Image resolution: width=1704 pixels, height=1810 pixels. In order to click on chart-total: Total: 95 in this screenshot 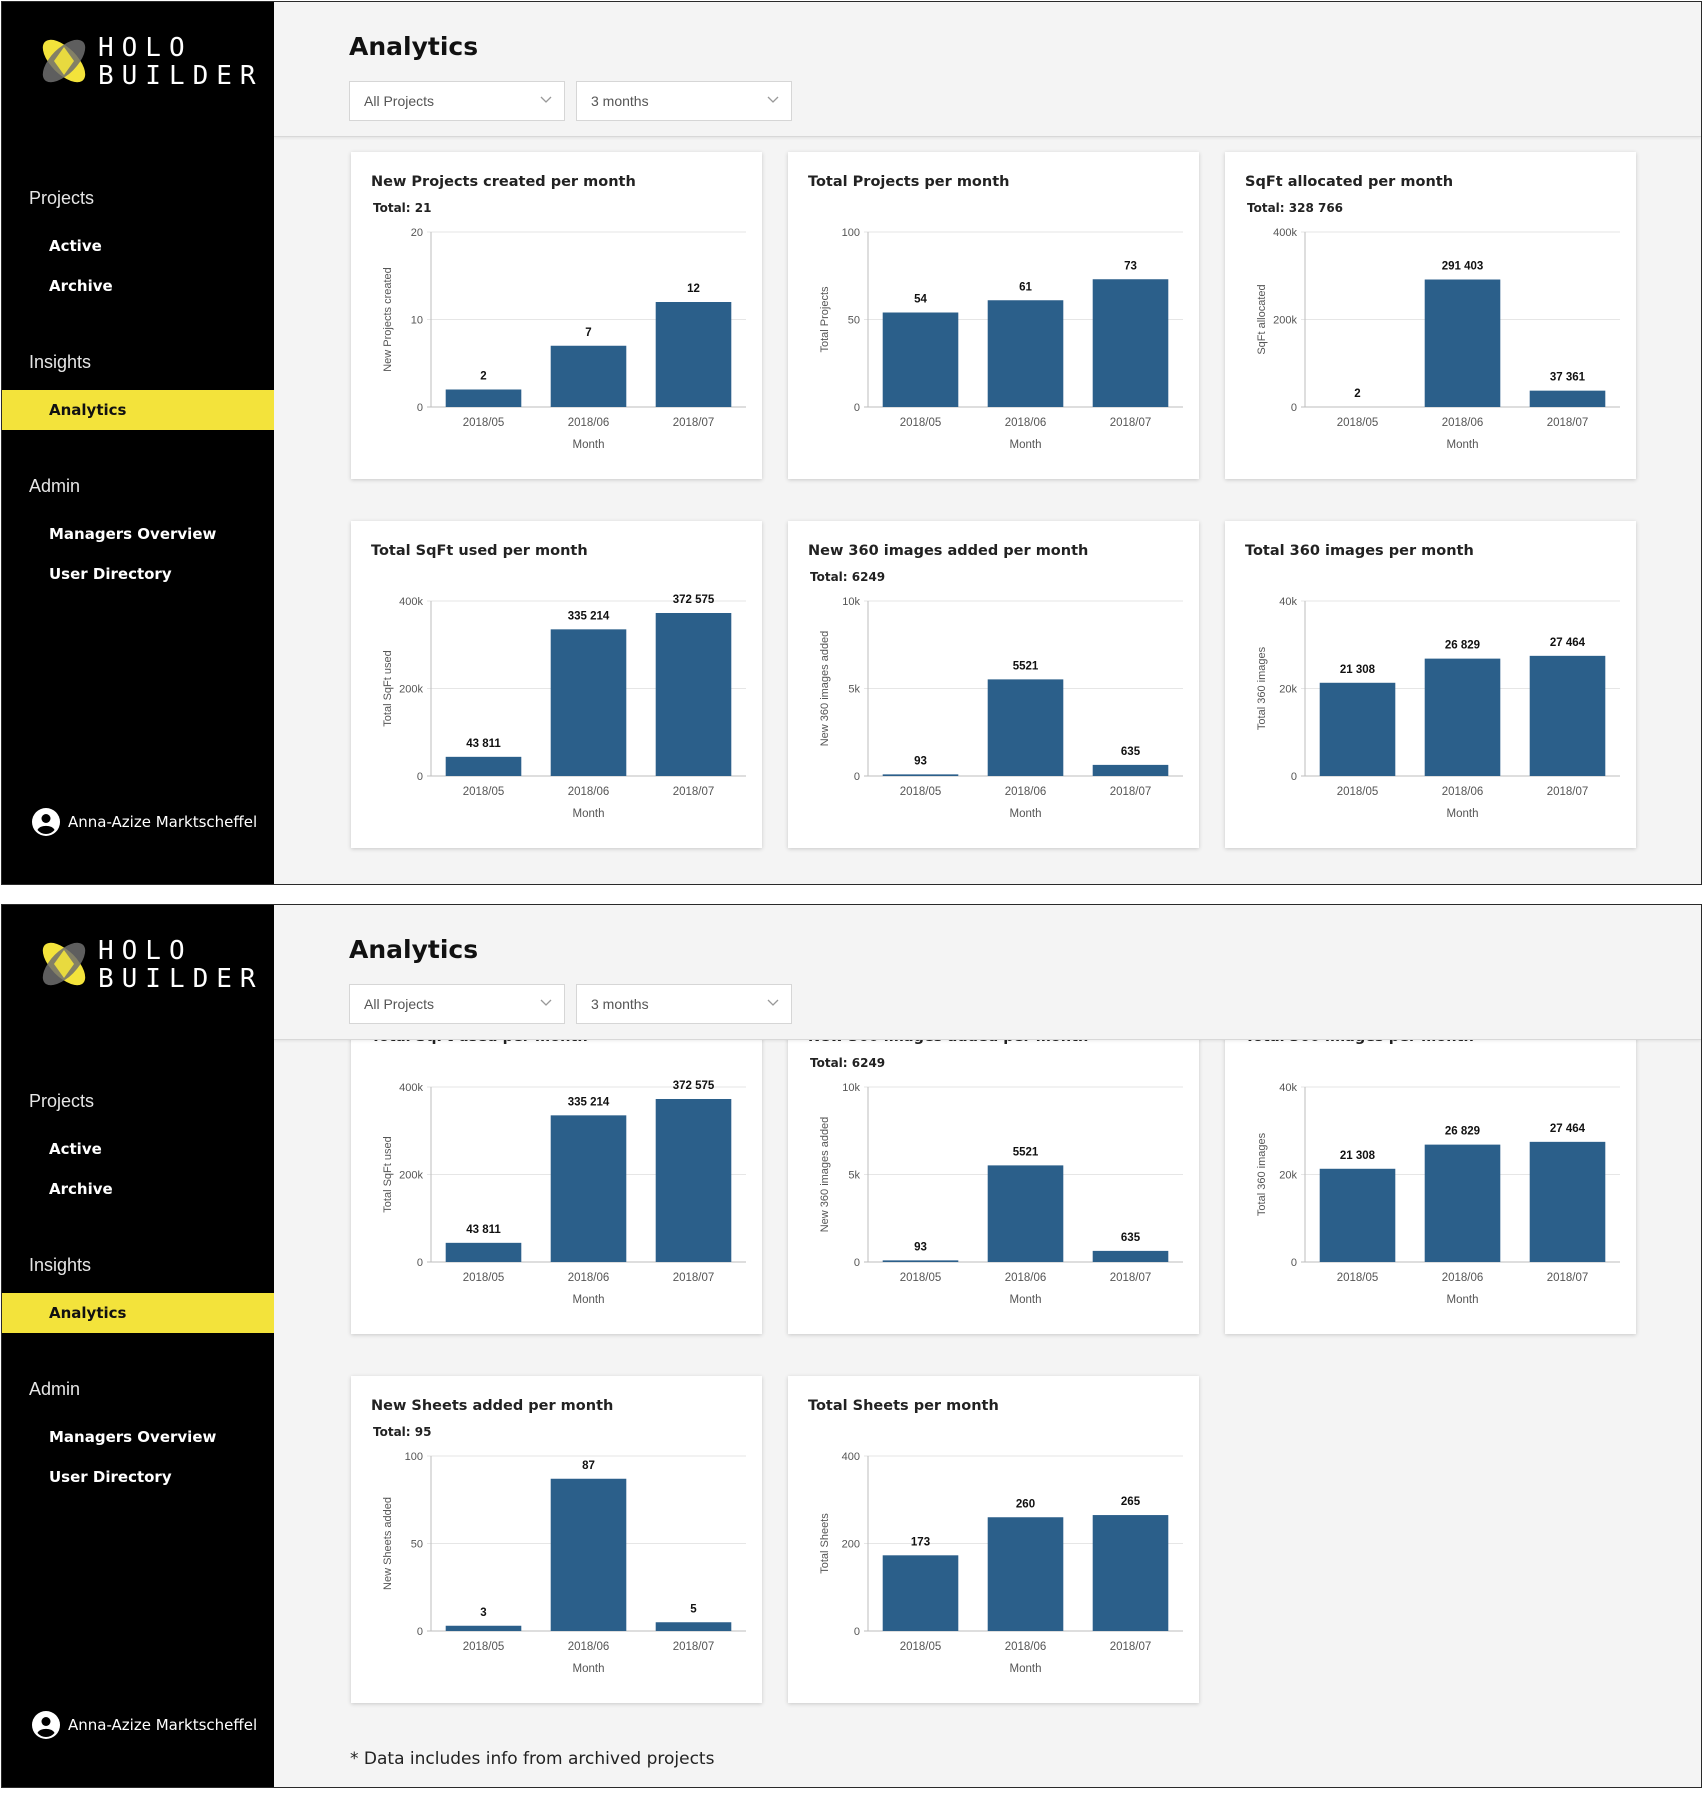, I will do `click(402, 1432)`.